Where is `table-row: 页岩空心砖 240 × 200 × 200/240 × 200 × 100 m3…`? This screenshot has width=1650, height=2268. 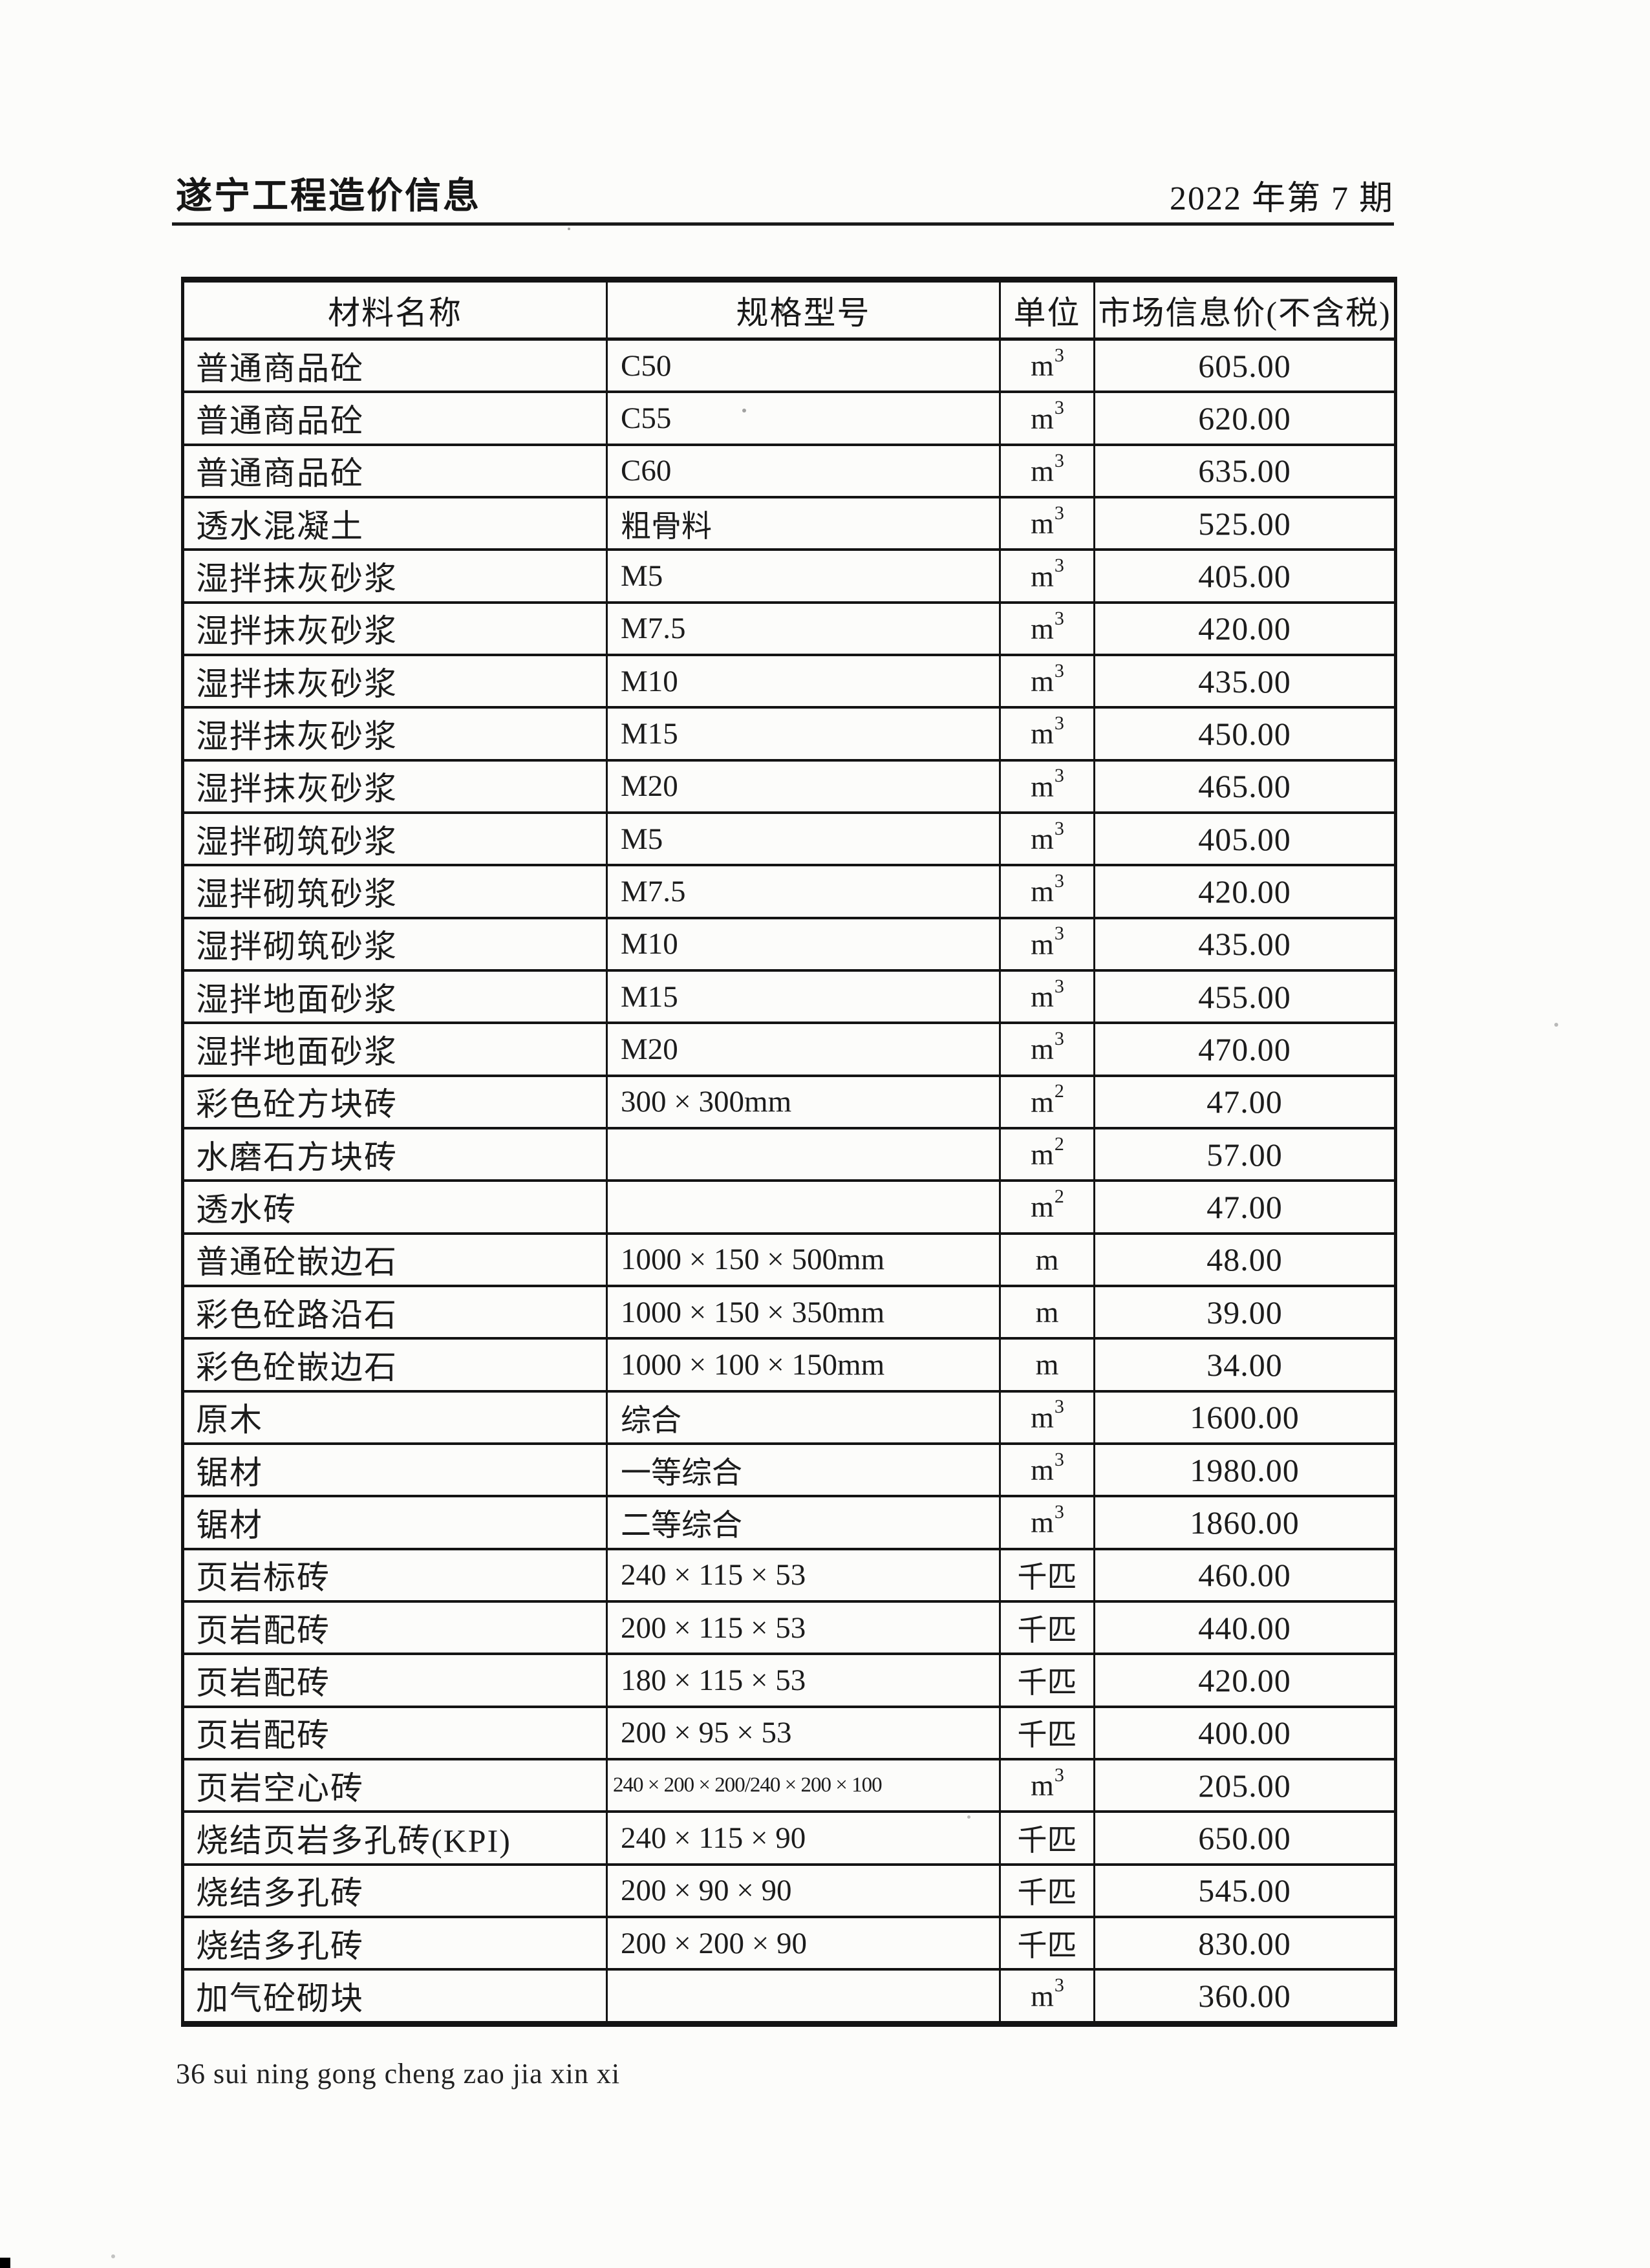
table-row: 页岩空心砖 240 × 200 × 200/240 × 200 × 100 m3… is located at coordinates (789, 1785).